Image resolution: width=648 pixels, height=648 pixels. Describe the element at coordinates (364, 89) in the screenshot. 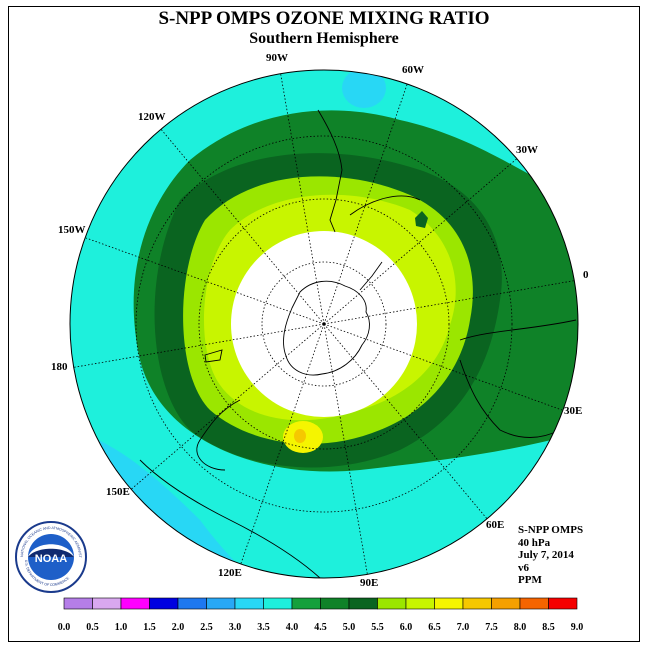

I see `ozone-fill-3-0-north` at that location.